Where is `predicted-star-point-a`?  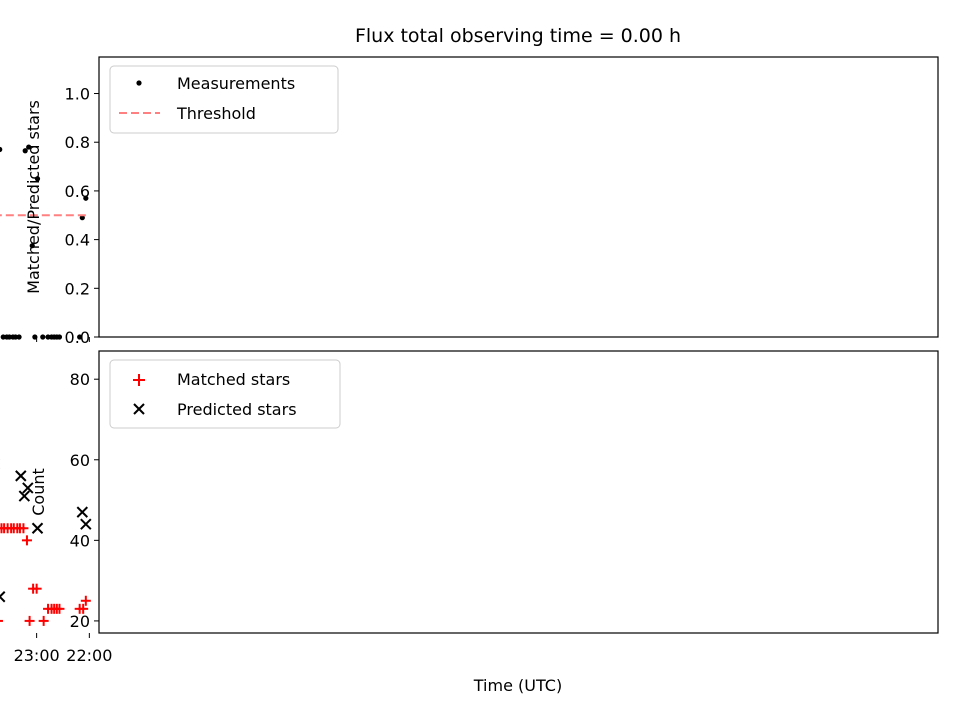 predicted-star-point-a is located at coordinates (3, 599).